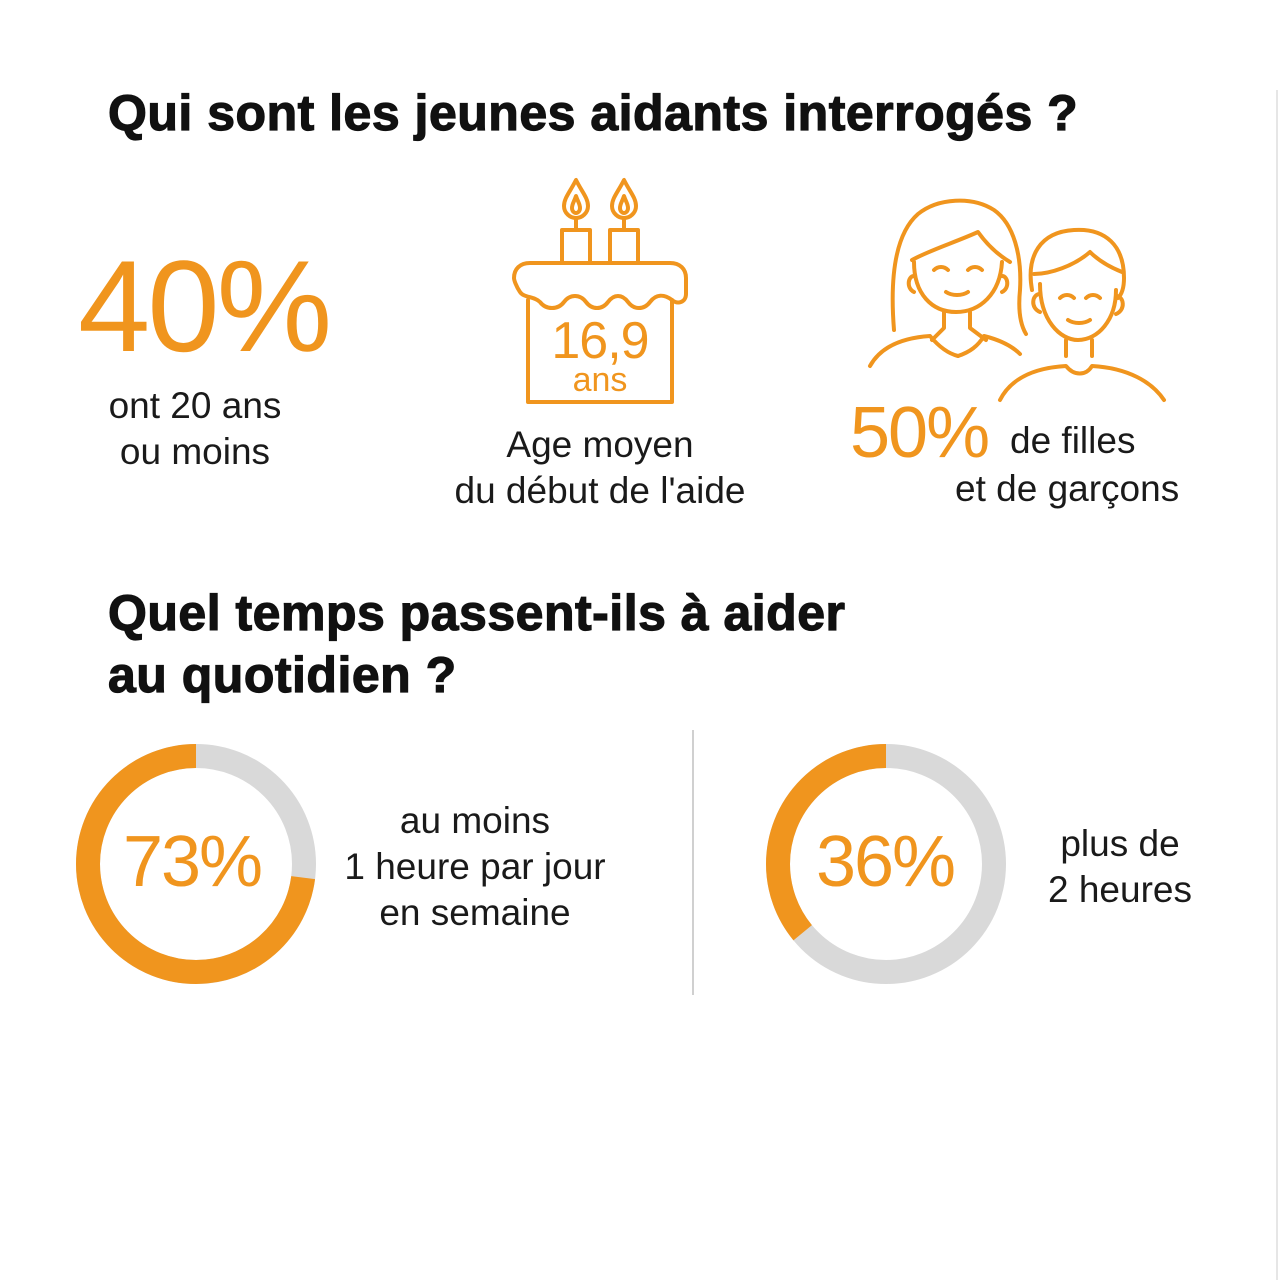 The image size is (1280, 1280). Describe the element at coordinates (693, 862) in the screenshot. I see `vertical-divider` at that location.